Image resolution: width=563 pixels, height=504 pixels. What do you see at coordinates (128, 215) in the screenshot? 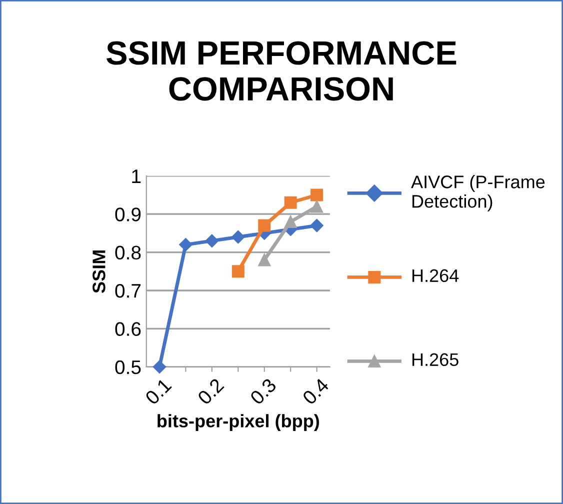
I see `y-tick-label: 0.9` at bounding box center [128, 215].